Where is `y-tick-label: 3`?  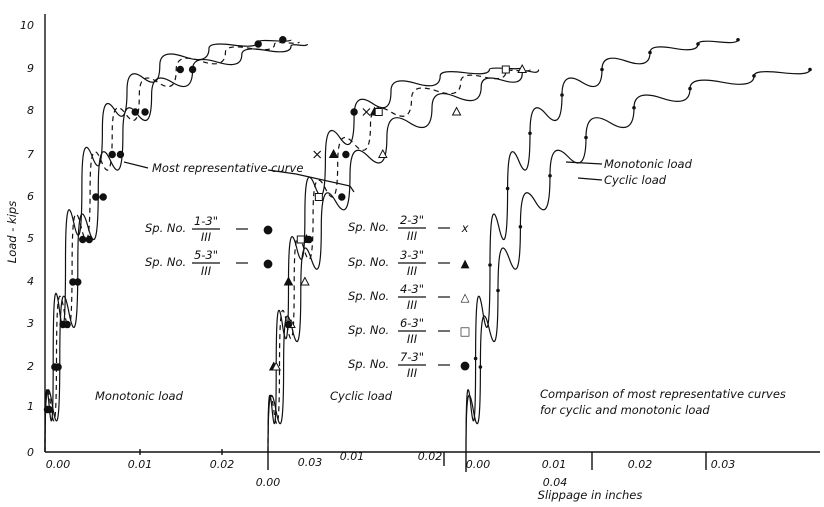
y-tick-label: 3 is located at coordinates (30, 323).